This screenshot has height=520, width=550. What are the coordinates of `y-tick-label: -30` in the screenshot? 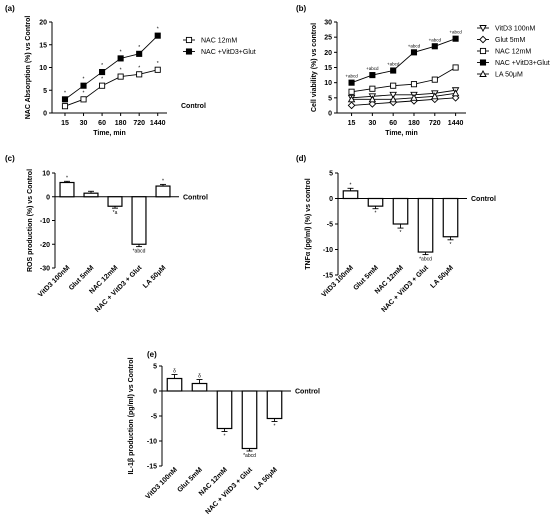 It's located at (45, 269).